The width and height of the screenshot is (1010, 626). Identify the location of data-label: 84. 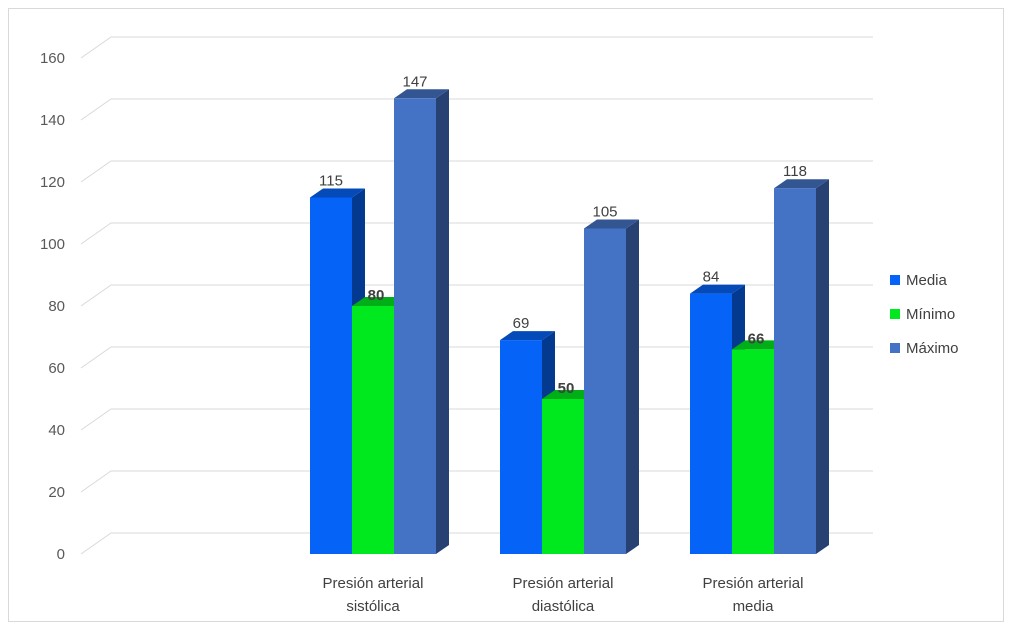
(711, 277).